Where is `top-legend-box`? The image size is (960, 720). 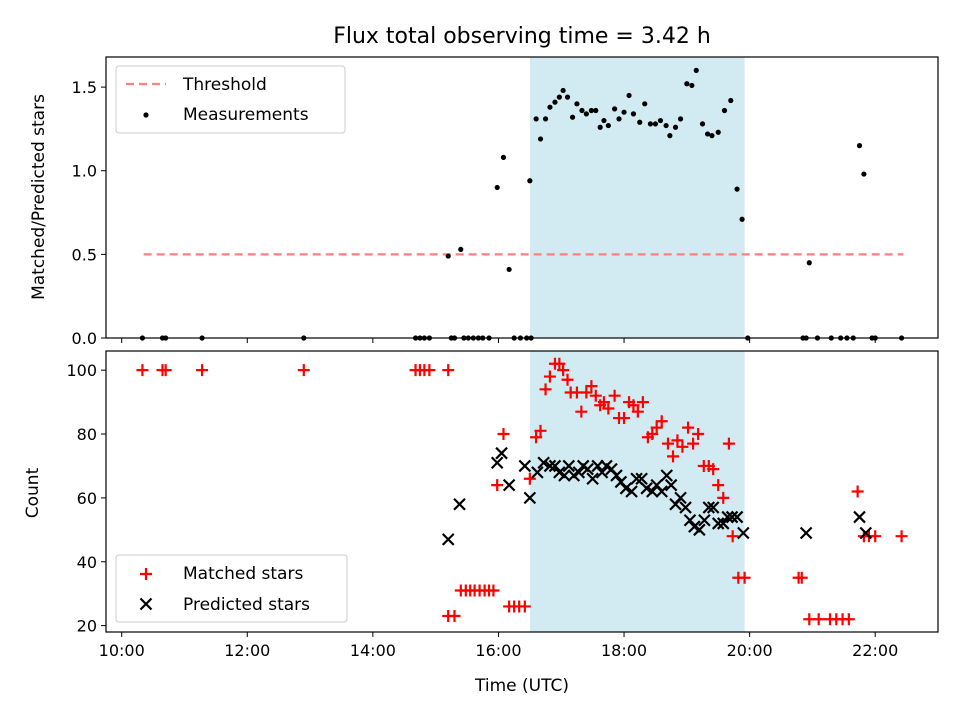
top-legend-box is located at coordinates (230, 99).